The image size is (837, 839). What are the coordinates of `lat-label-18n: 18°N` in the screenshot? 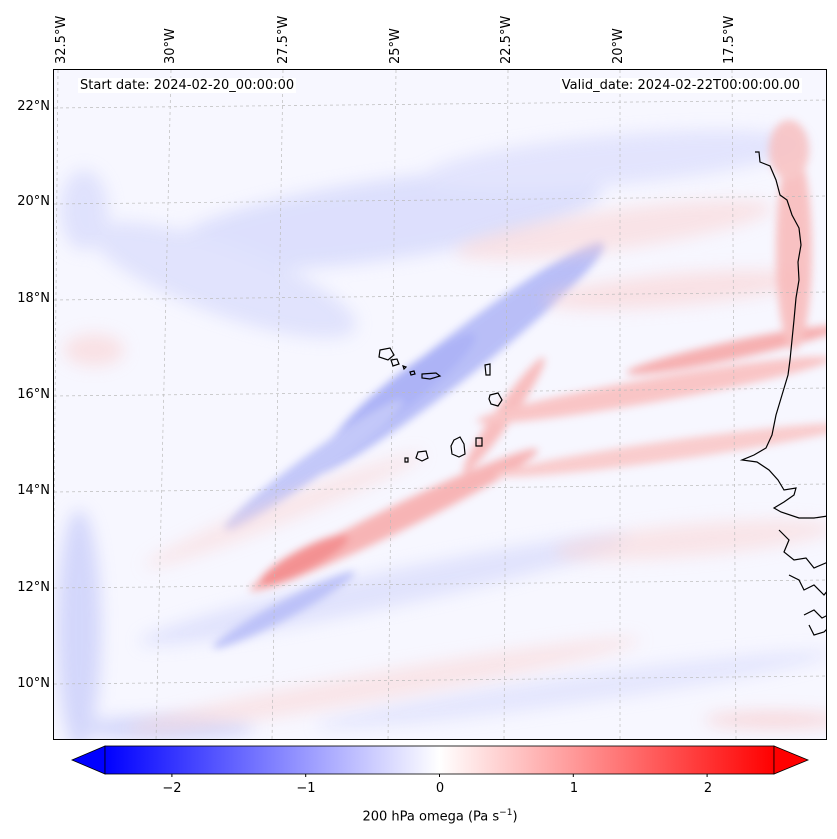 It's located at (33, 298).